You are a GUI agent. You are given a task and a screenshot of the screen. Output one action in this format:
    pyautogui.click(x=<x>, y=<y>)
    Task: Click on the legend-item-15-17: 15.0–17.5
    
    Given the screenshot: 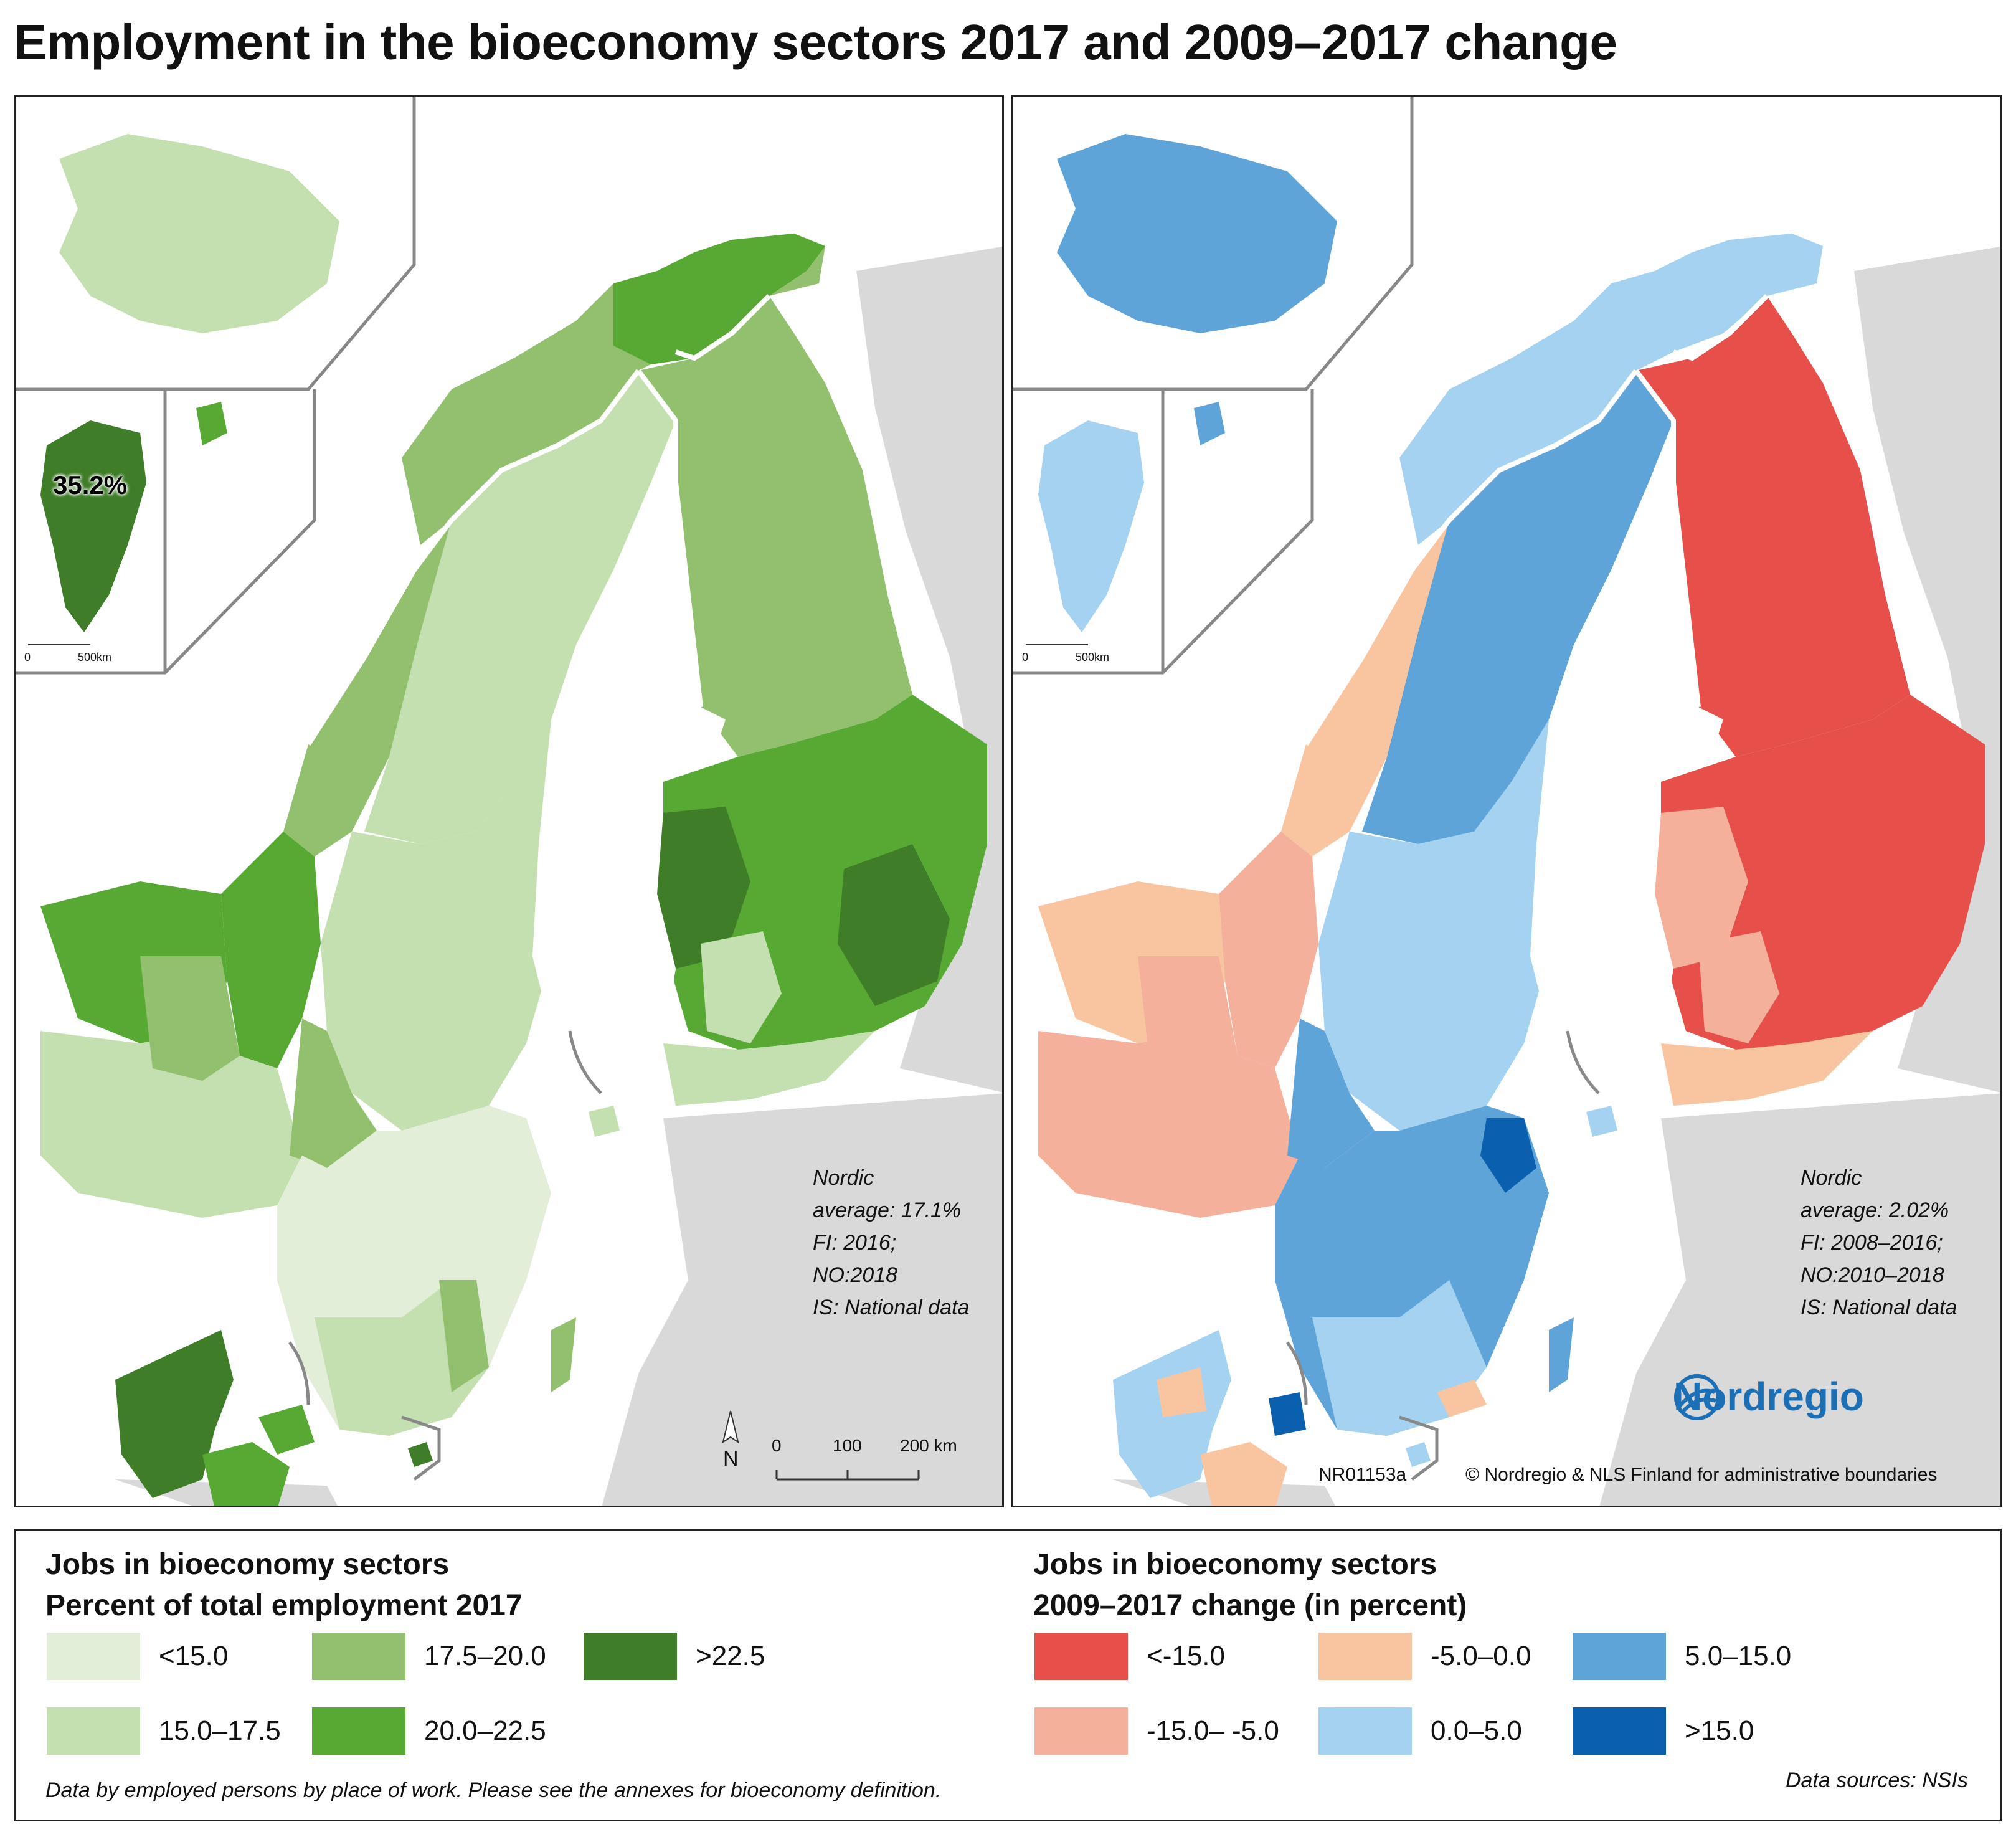 What is the action you would take?
    pyautogui.click(x=164, y=1731)
    